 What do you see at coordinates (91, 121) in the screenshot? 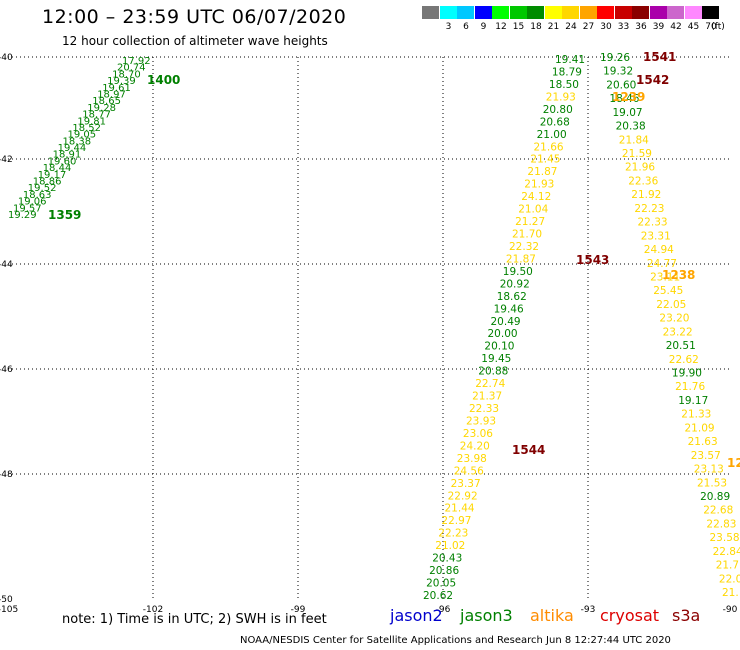
I see `swh-value-label: 19.81` at bounding box center [91, 121].